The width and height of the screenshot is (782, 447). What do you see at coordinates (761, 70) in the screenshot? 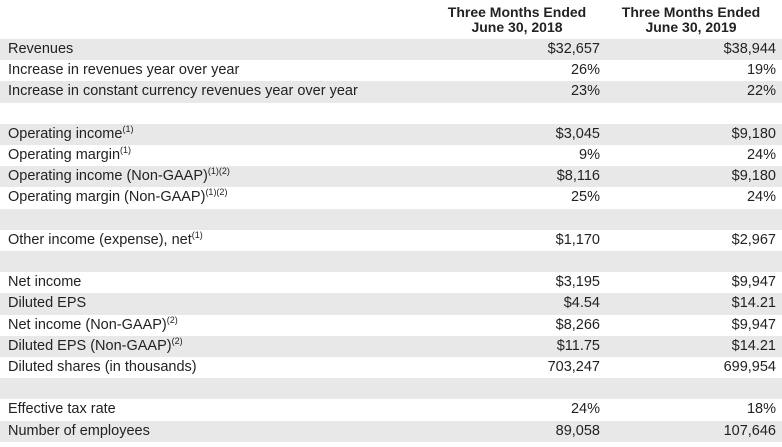
I see `cell-value: 19%` at bounding box center [761, 70].